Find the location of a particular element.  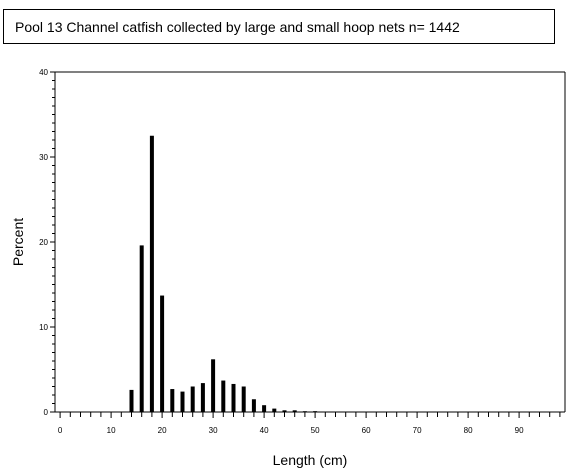

x-tick-label: 0 is located at coordinates (60, 430).